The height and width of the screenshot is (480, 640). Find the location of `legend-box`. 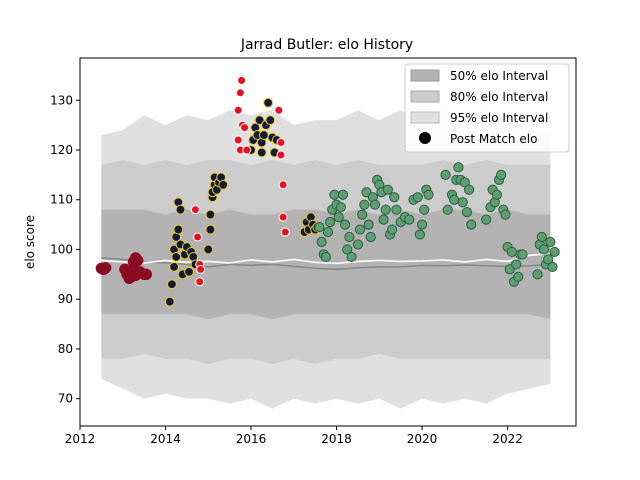

legend-box is located at coordinates (487, 108).